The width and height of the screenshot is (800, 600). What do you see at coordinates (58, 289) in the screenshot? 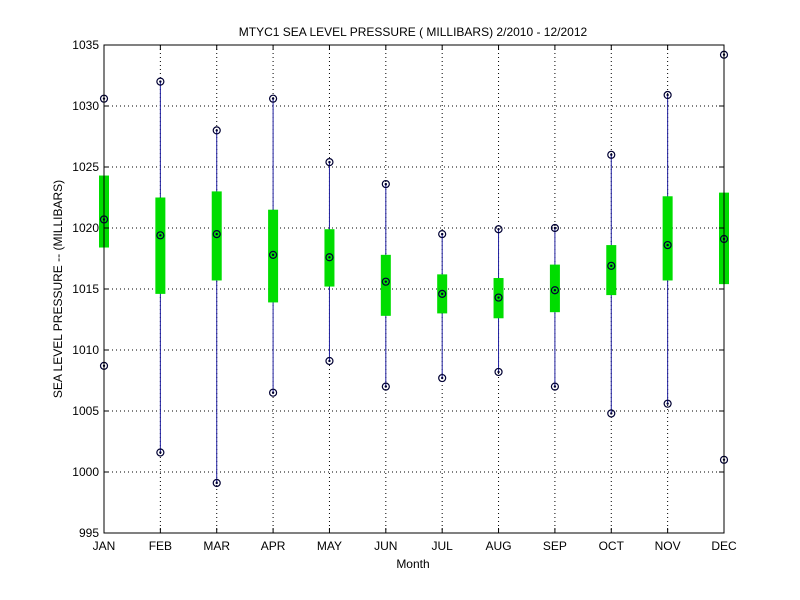
I see `y-axis-label: SEA LEVEL PRESSURE -- (MILLIBARS)` at bounding box center [58, 289].